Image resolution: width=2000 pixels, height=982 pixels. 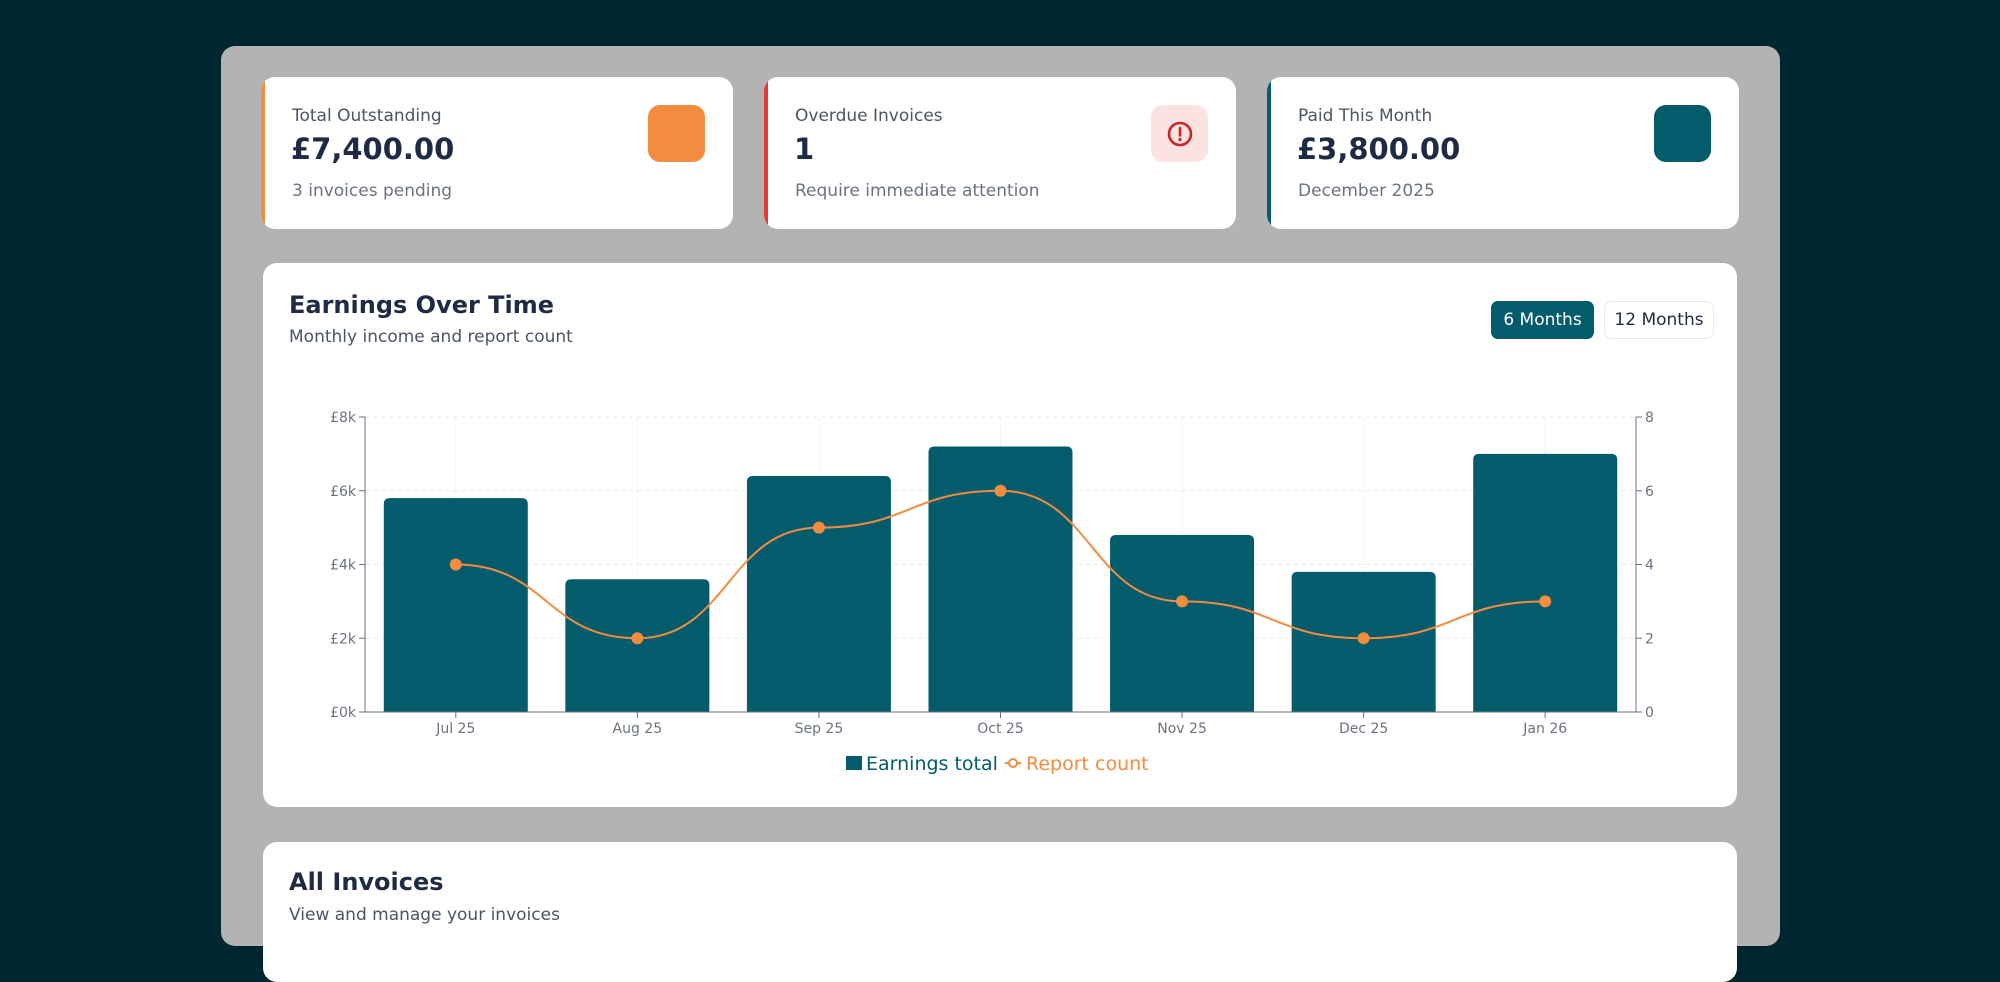 I want to click on stat-sub: 3 invoices pending, so click(x=372, y=191).